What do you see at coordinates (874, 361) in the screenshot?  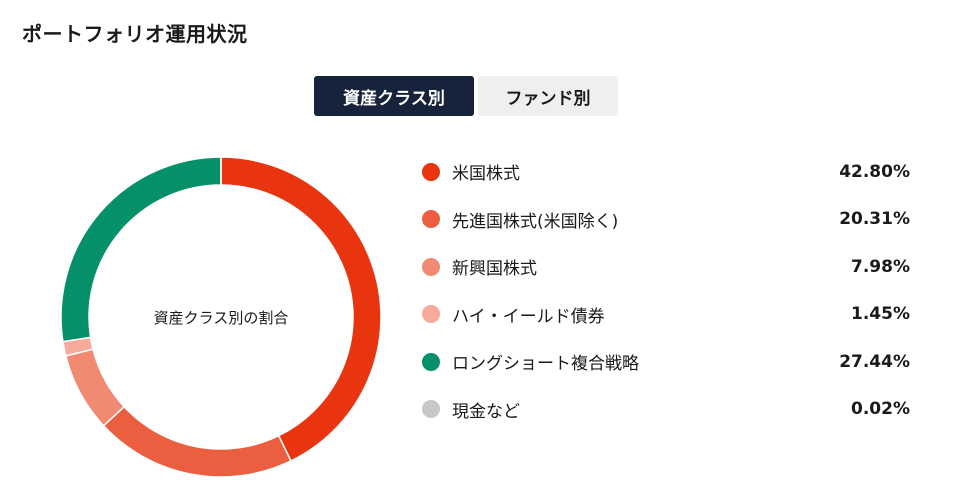 I see `legend-value: 27.44%` at bounding box center [874, 361].